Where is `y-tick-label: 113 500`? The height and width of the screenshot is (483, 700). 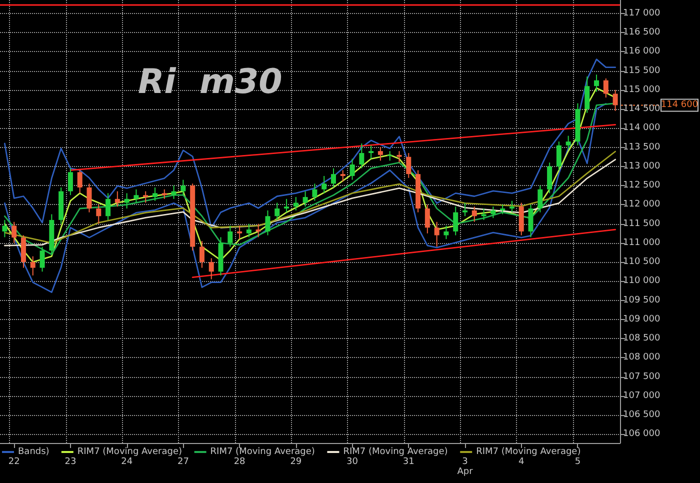 y-tick-label: 113 500 is located at coordinates (641, 147).